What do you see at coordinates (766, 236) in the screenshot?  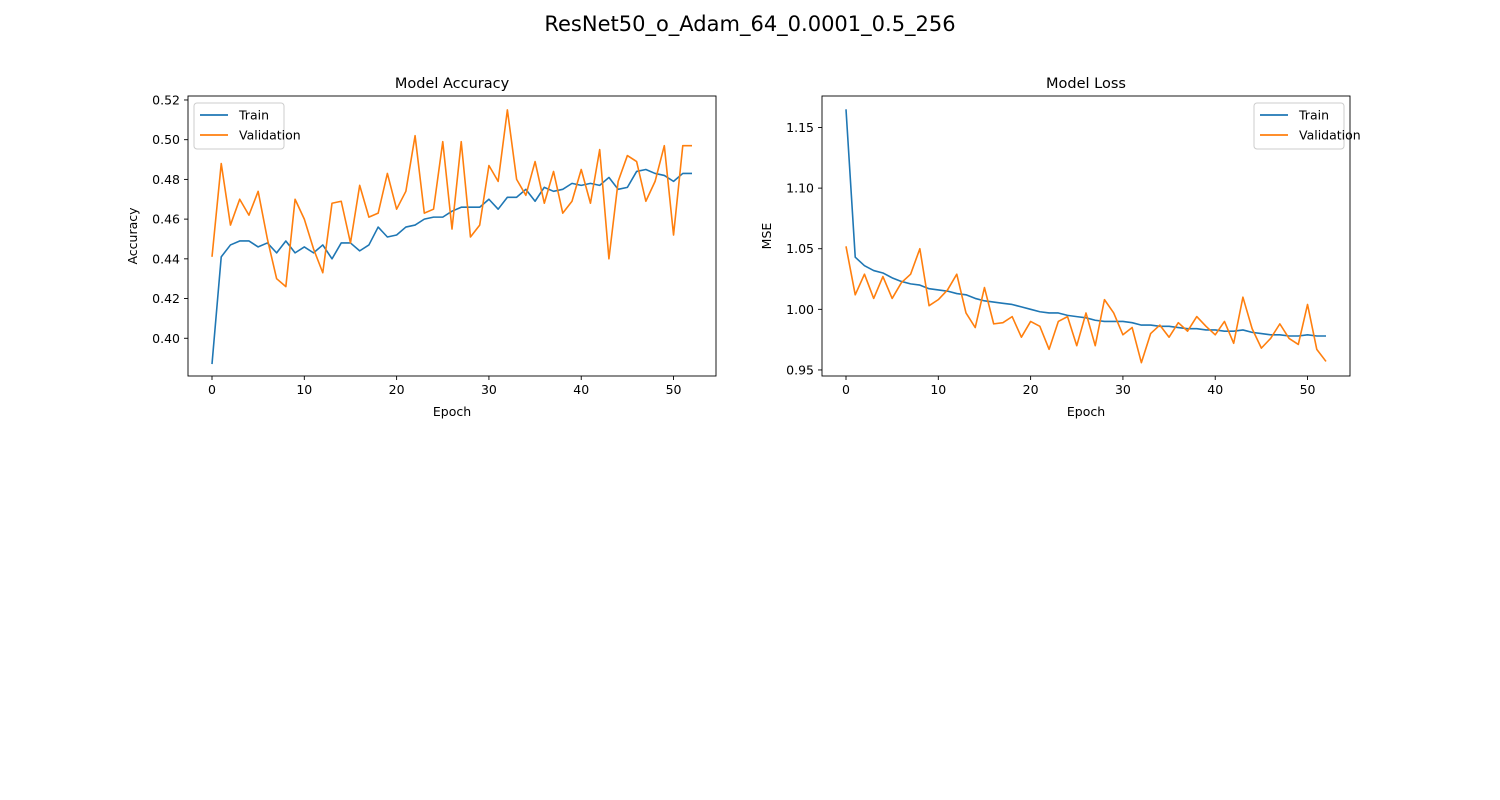 I see `y-axis-label: MSE` at bounding box center [766, 236].